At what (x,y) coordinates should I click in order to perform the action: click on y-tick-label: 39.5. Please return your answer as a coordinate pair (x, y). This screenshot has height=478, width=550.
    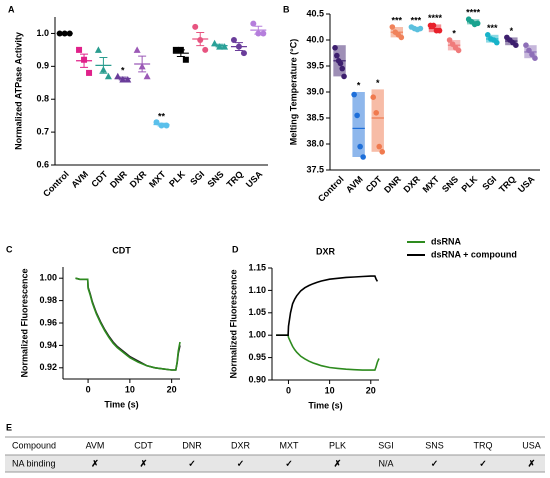
    Looking at the image, I should click on (315, 65).